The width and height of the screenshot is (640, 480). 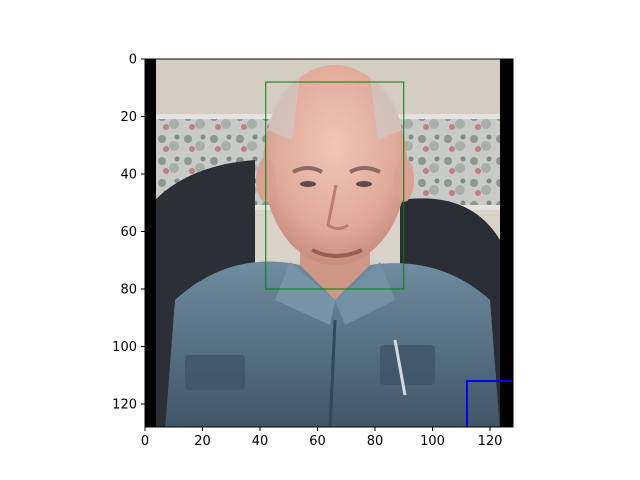 I want to click on x-tick-label: 40, so click(x=260, y=441).